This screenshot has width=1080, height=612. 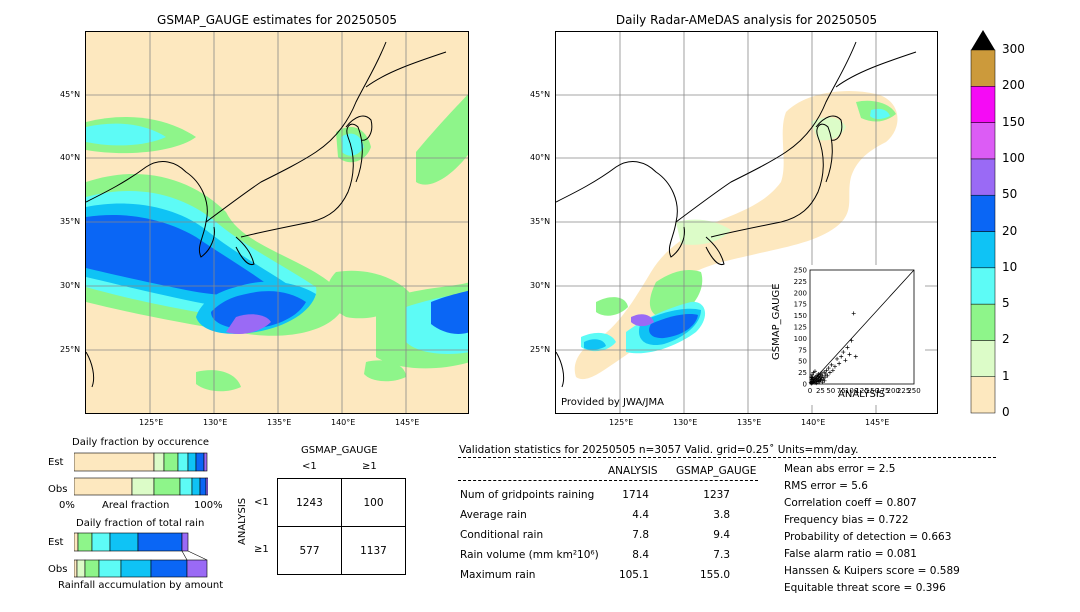 What do you see at coordinates (850, 503) in the screenshot?
I see `score-line: Correlation coeff = 0.807` at bounding box center [850, 503].